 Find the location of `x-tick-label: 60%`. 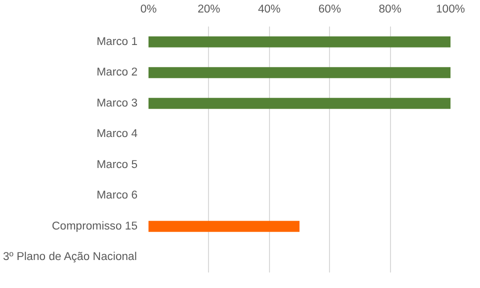

x-tick-label: 60% is located at coordinates (330, 10).